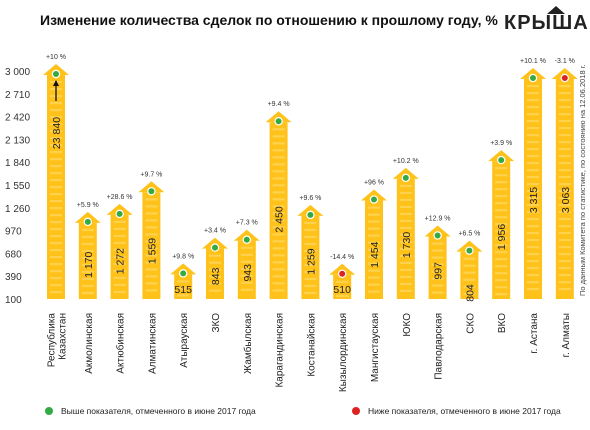  I want to click on bar, so click(215, 273).